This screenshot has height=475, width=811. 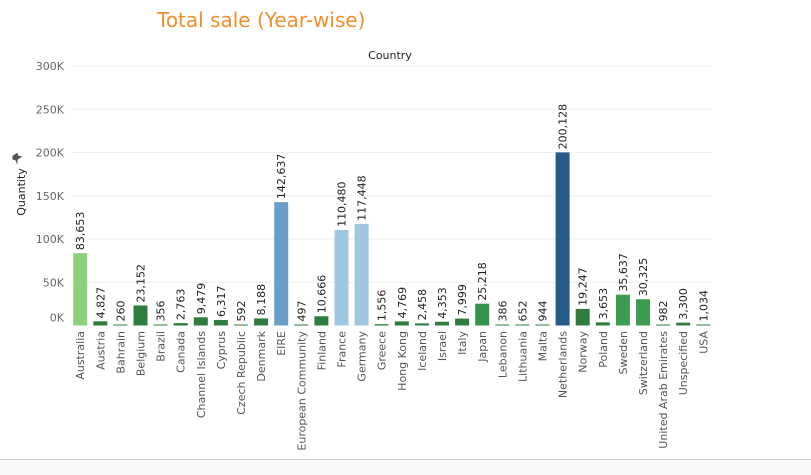 I want to click on bottom-divider, so click(x=405, y=459).